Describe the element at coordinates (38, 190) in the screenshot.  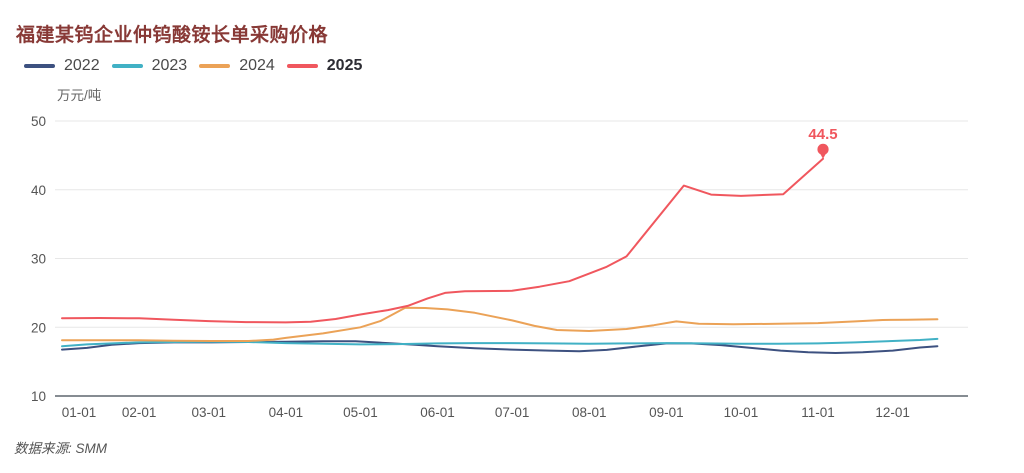
I see `y-tick-label: 40` at that location.